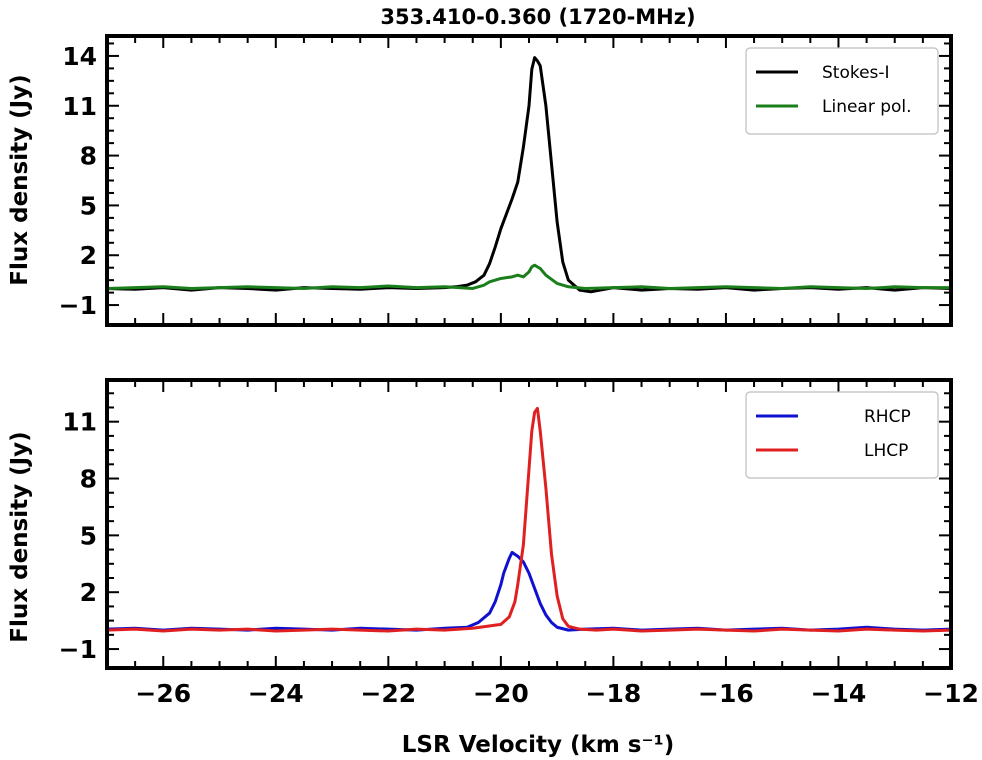  Describe the element at coordinates (867, 107) in the screenshot. I see `legend-label: Linear pol.` at that location.